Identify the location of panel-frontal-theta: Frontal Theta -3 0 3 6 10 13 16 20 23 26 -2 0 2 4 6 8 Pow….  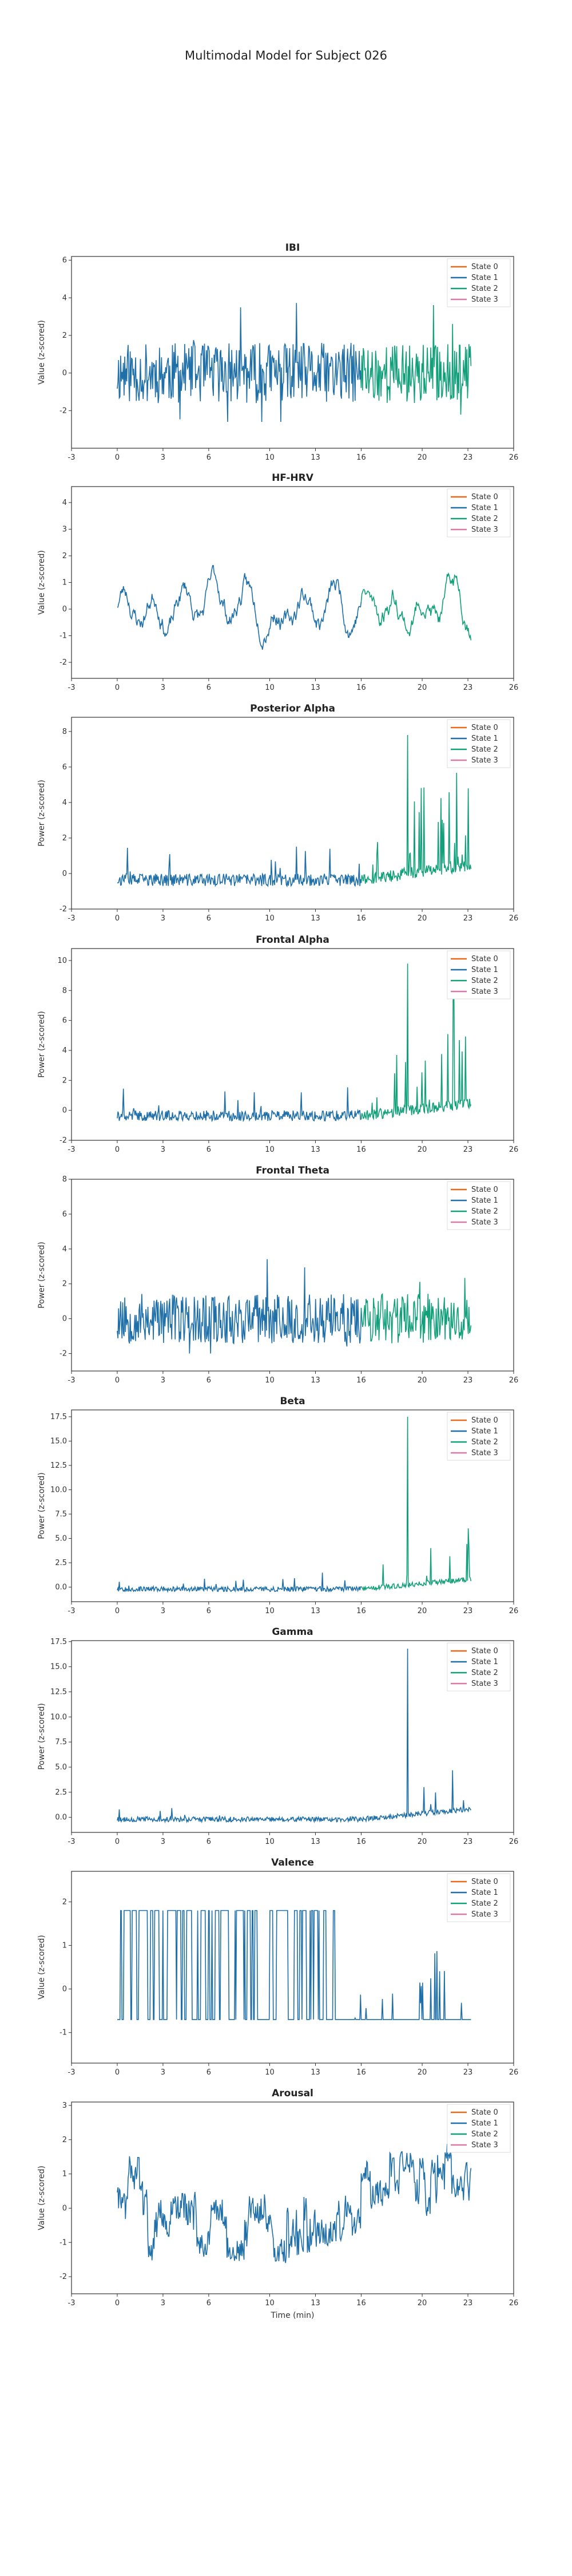
(277, 1275).